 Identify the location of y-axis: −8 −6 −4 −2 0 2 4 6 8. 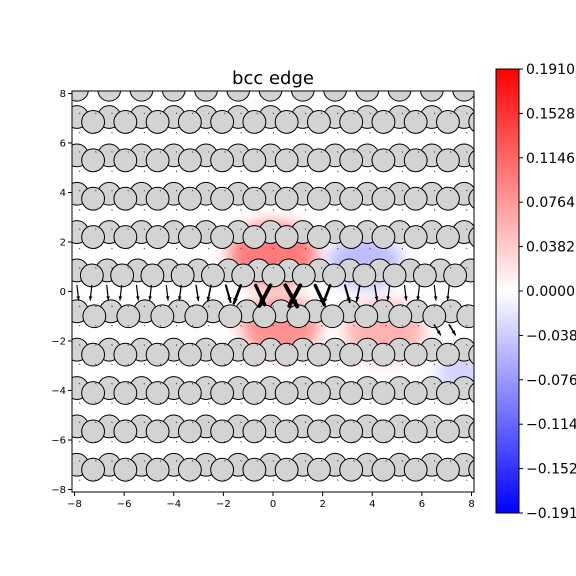
(61, 292).